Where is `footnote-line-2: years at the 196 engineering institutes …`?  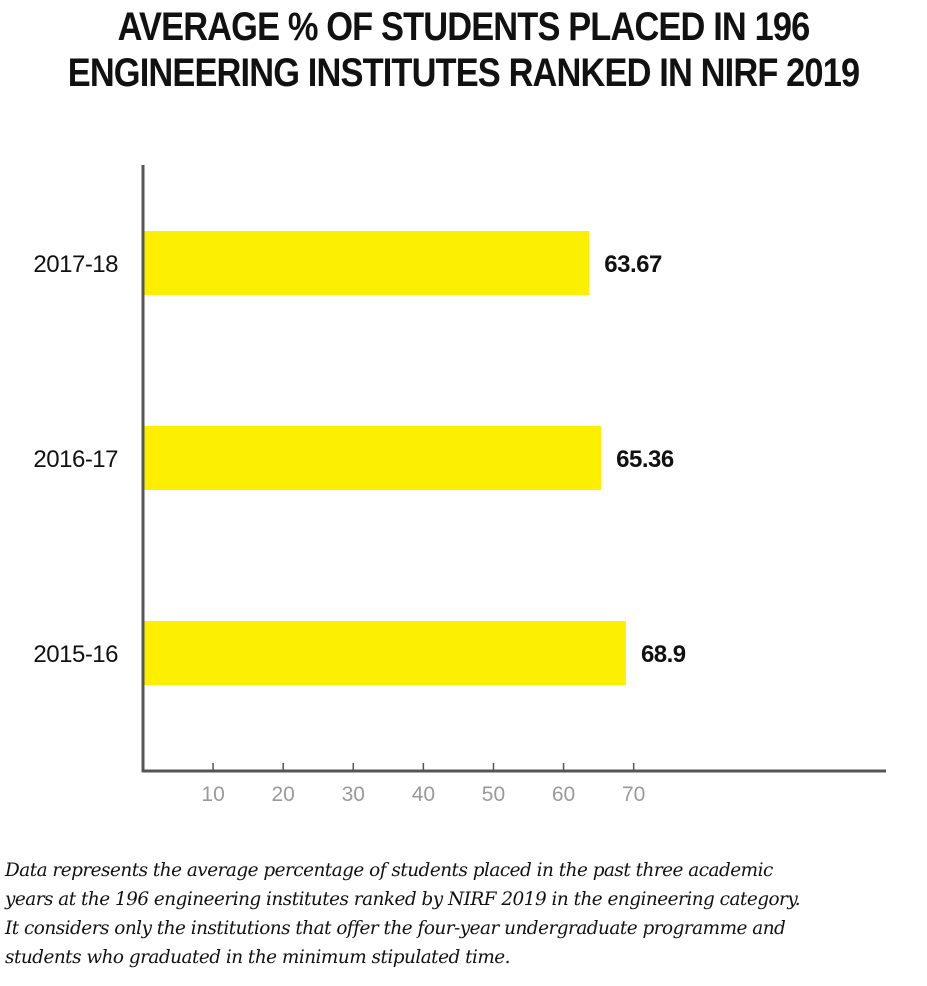 footnote-line-2: years at the 196 engineering institutes … is located at coordinates (403, 899).